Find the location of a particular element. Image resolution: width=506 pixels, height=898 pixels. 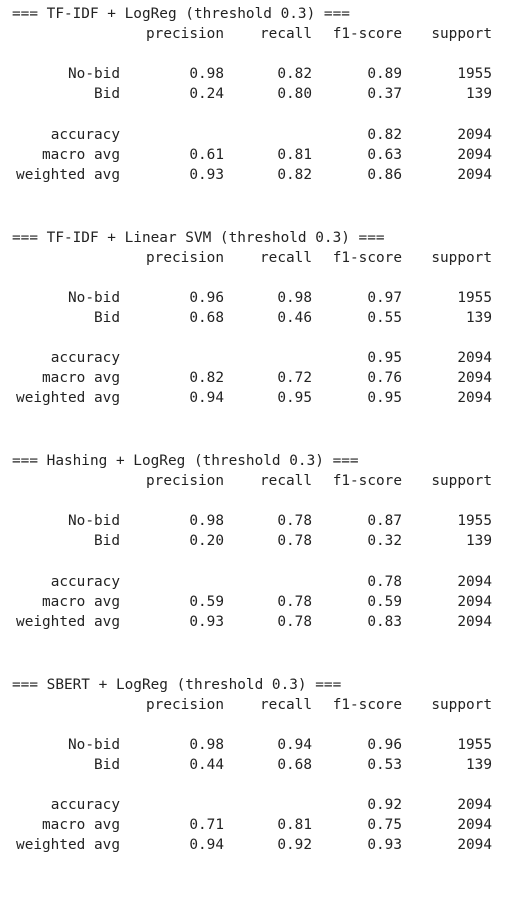

f1-value: 0.78 is located at coordinates (384, 581).